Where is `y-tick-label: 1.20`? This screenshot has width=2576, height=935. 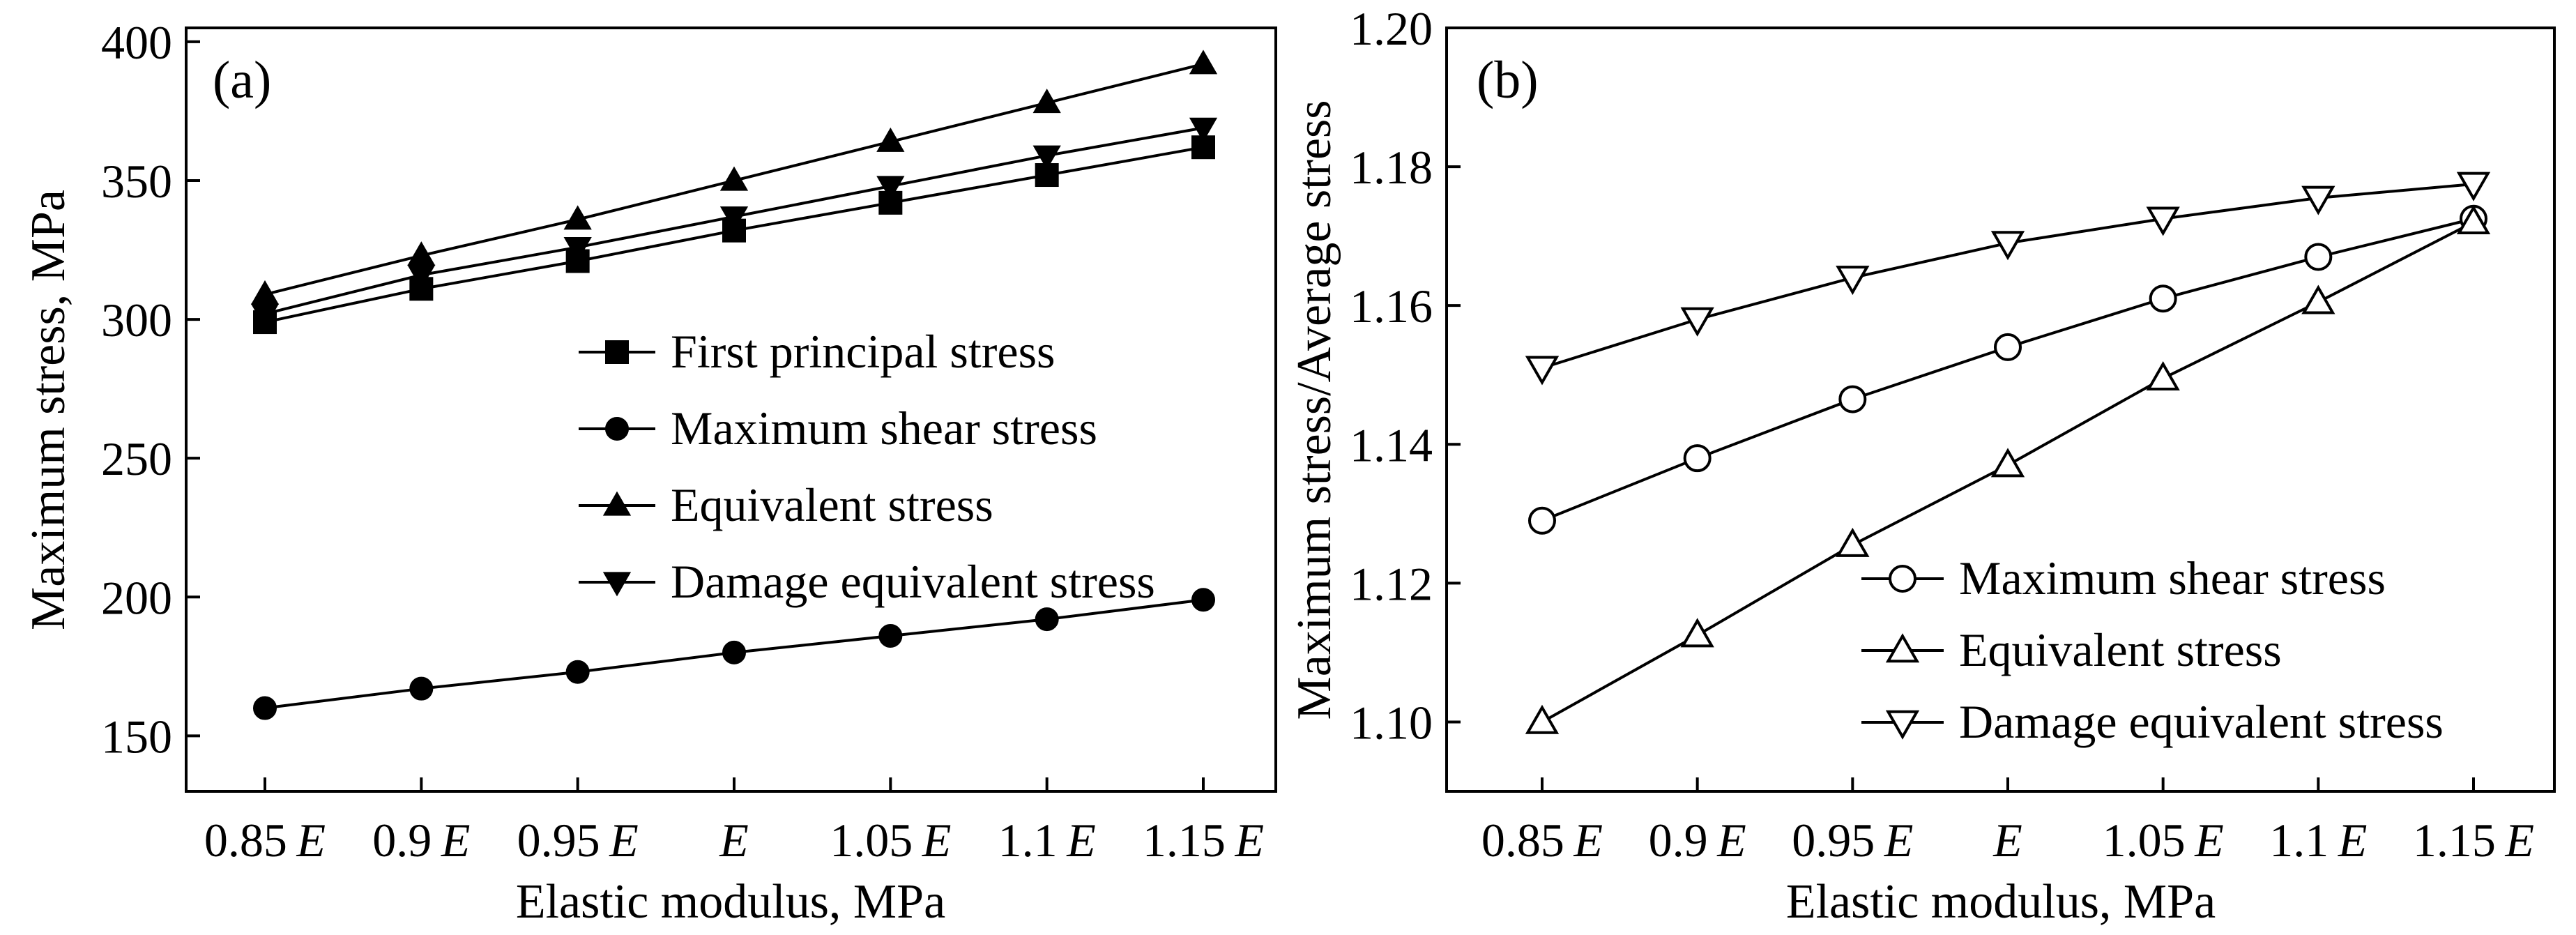
y-tick-label: 1.20 is located at coordinates (1392, 28).